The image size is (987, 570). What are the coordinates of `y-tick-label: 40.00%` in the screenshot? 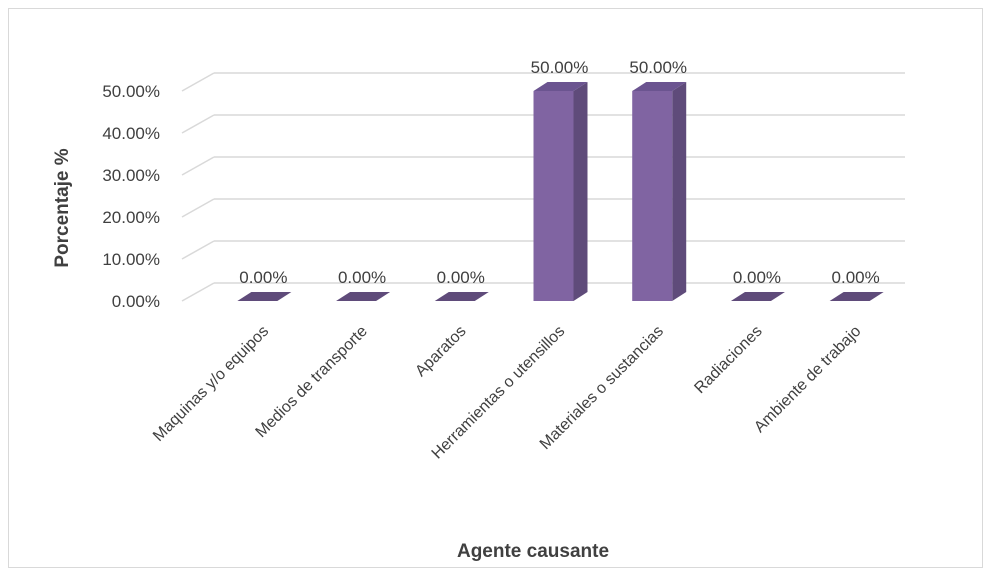 It's located at (131, 133).